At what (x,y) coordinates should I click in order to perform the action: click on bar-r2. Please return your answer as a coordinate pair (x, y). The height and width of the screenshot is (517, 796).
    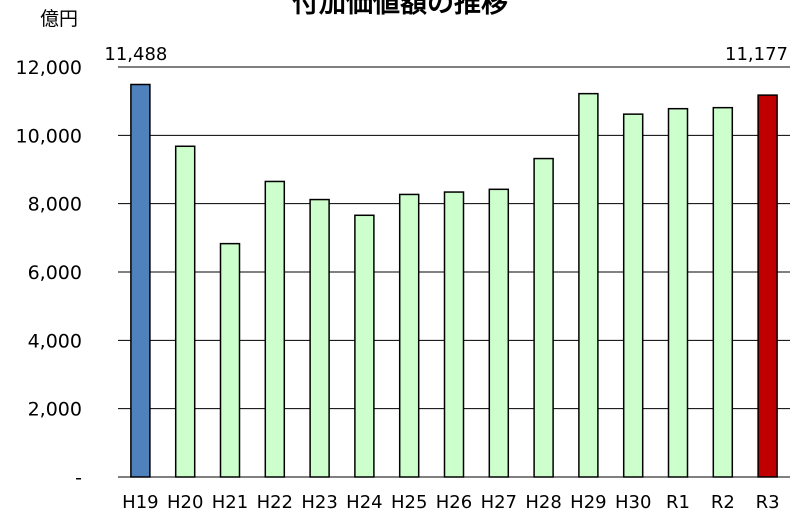
    Looking at the image, I should click on (723, 292).